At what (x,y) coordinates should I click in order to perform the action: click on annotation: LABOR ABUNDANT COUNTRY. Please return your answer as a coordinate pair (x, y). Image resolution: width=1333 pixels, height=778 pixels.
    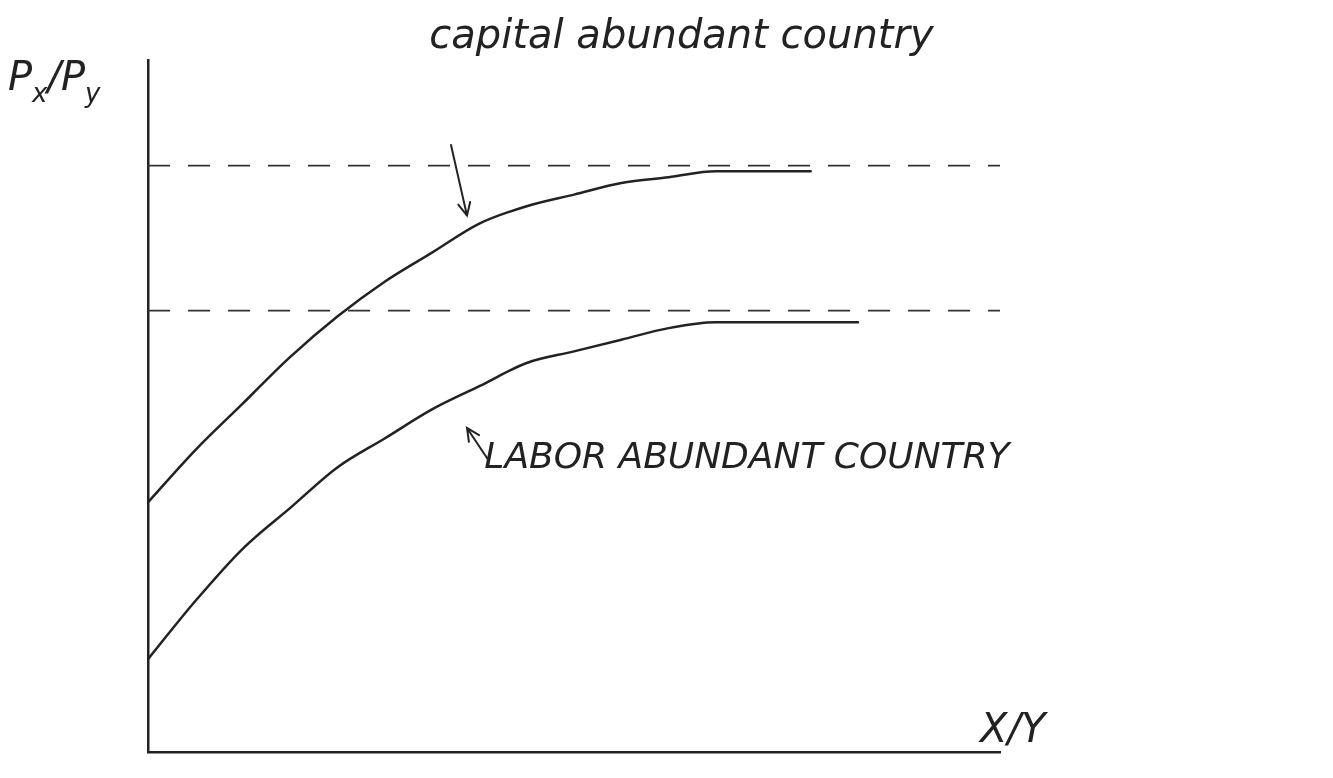
    Looking at the image, I should click on (748, 456).